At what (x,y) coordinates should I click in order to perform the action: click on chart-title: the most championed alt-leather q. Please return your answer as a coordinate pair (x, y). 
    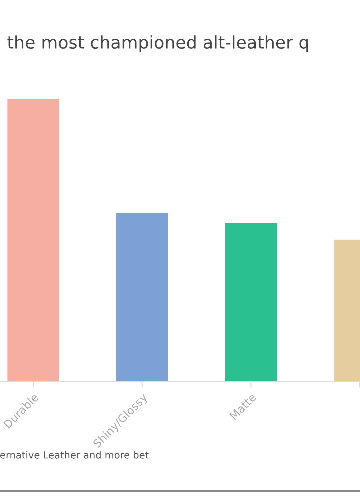
    Looking at the image, I should click on (158, 44).